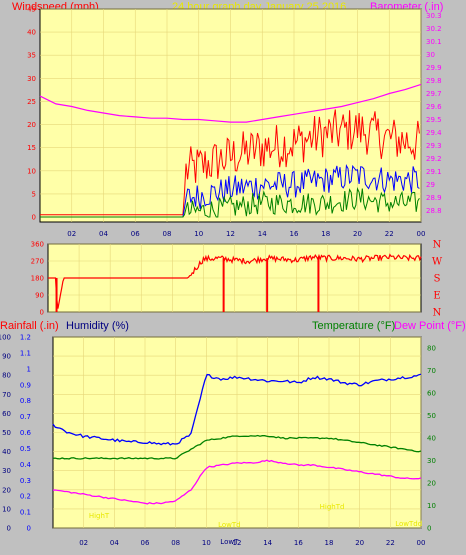 The width and height of the screenshot is (466, 555). I want to click on tick-label-temperature: 80, so click(431, 349).